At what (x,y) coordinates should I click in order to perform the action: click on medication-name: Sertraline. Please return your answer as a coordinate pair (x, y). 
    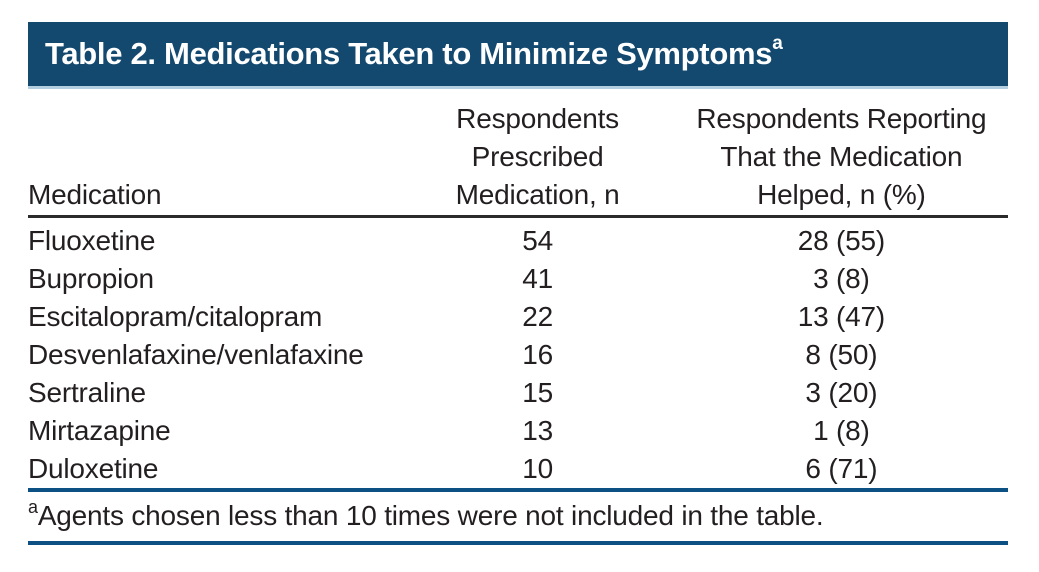
    Looking at the image, I should click on (87, 392).